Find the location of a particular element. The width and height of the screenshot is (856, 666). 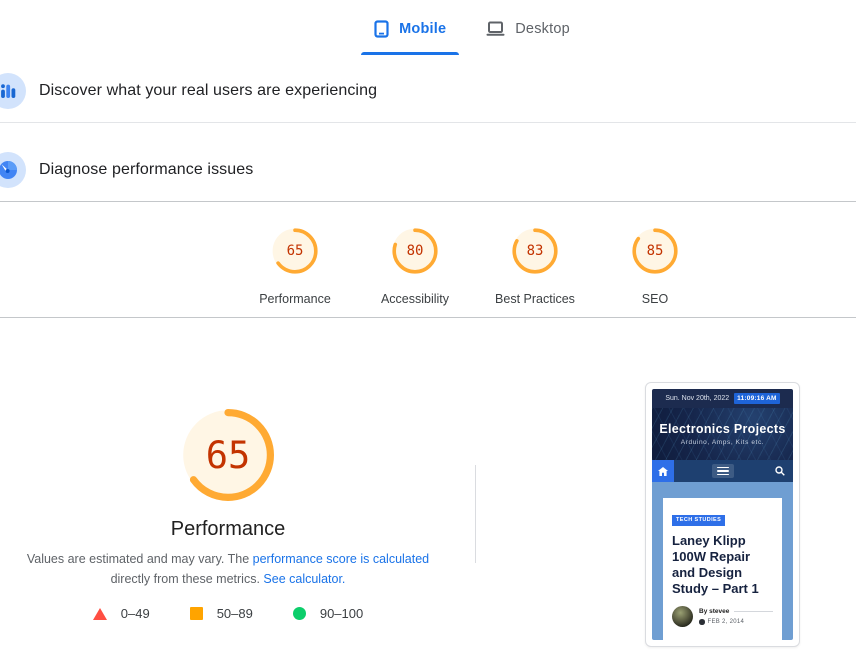

performance-gauge: 65 is located at coordinates (295, 251).